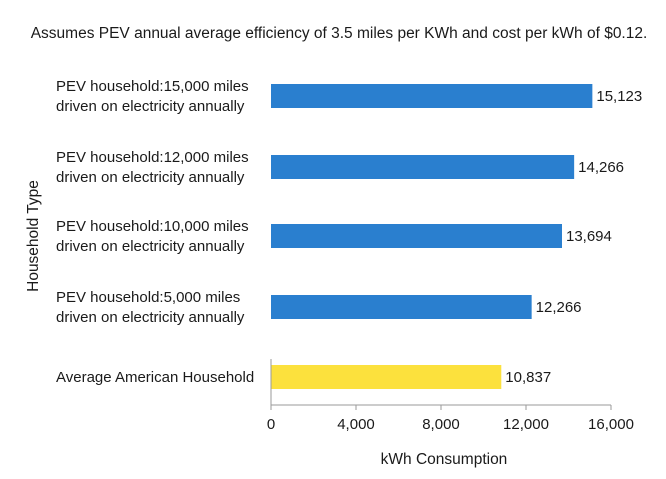 The width and height of the screenshot is (666, 479). What do you see at coordinates (528, 377) in the screenshot?
I see `value-label: 10,837` at bounding box center [528, 377].